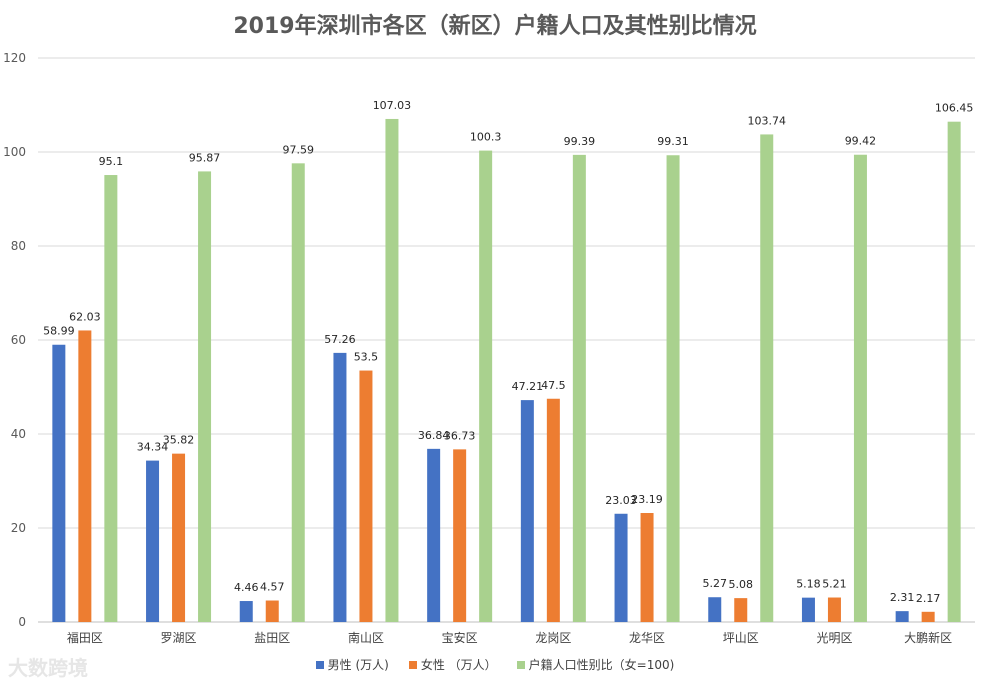  What do you see at coordinates (299, 149) in the screenshot?
I see `data-label: 97.59` at bounding box center [299, 149].